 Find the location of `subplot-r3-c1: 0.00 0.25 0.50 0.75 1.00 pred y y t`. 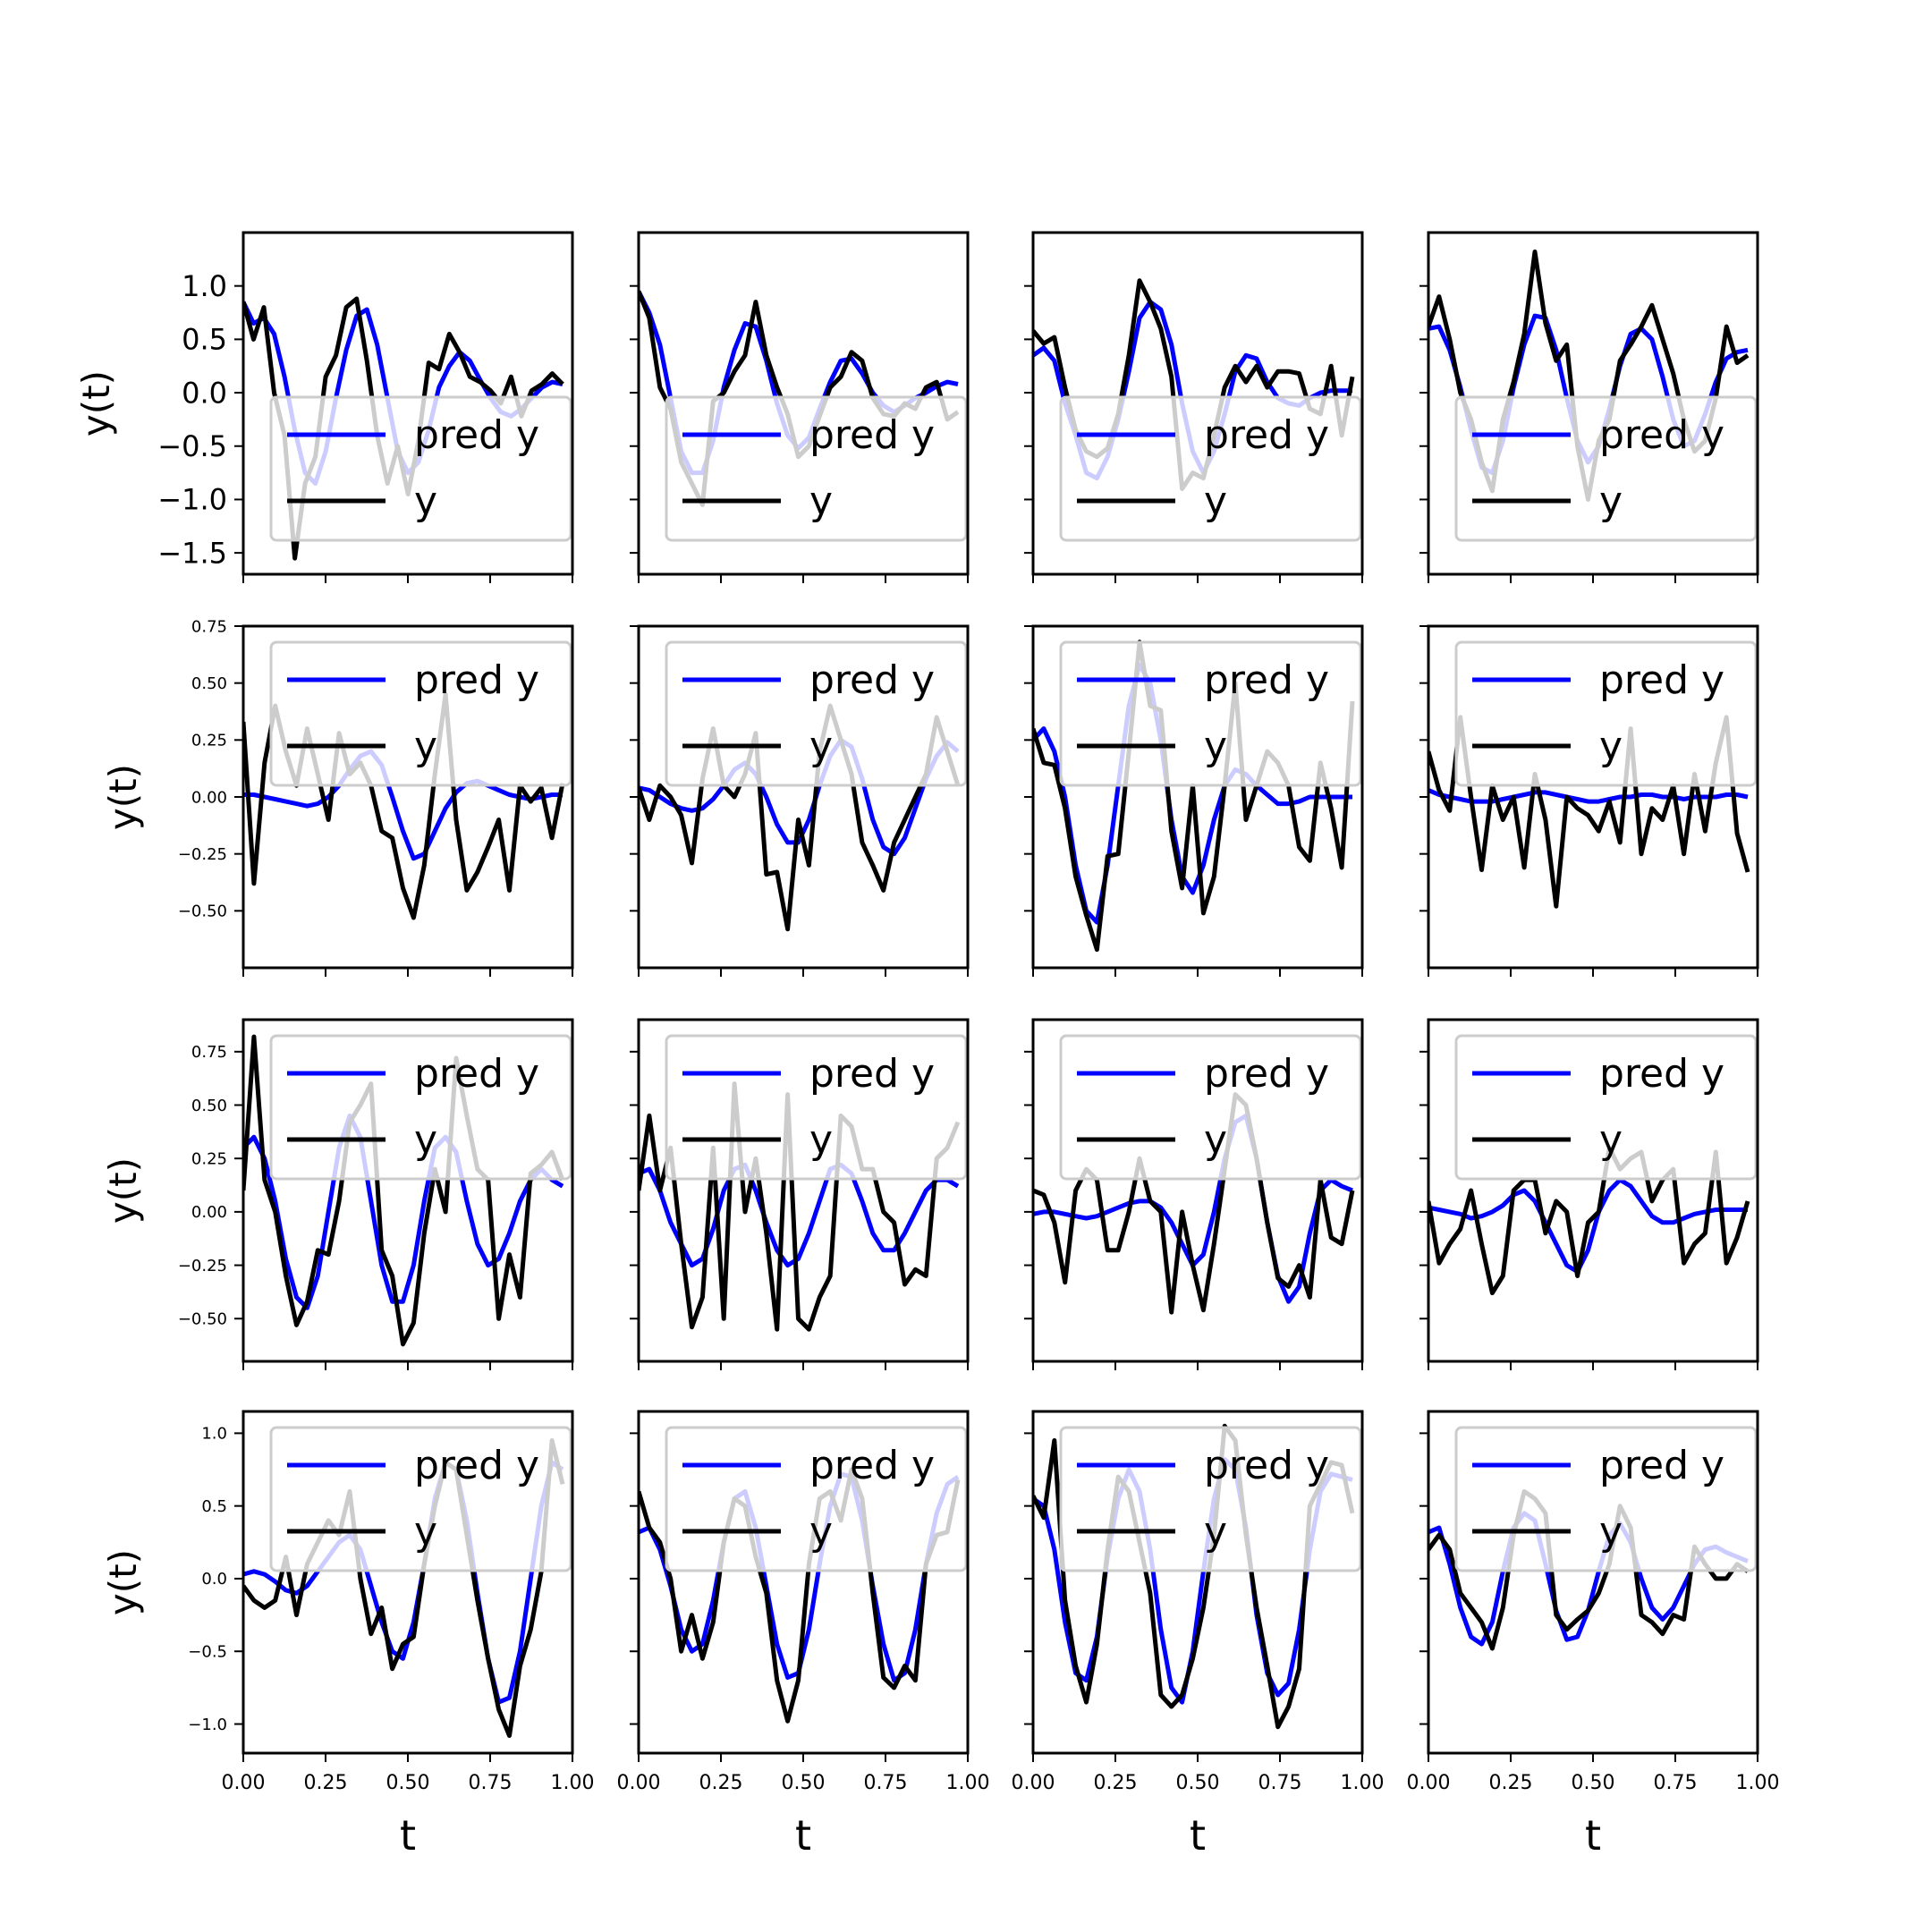

subplot-r3-c1: 0.00 0.25 0.50 0.75 1.00 pred y y t is located at coordinates (803, 1635).